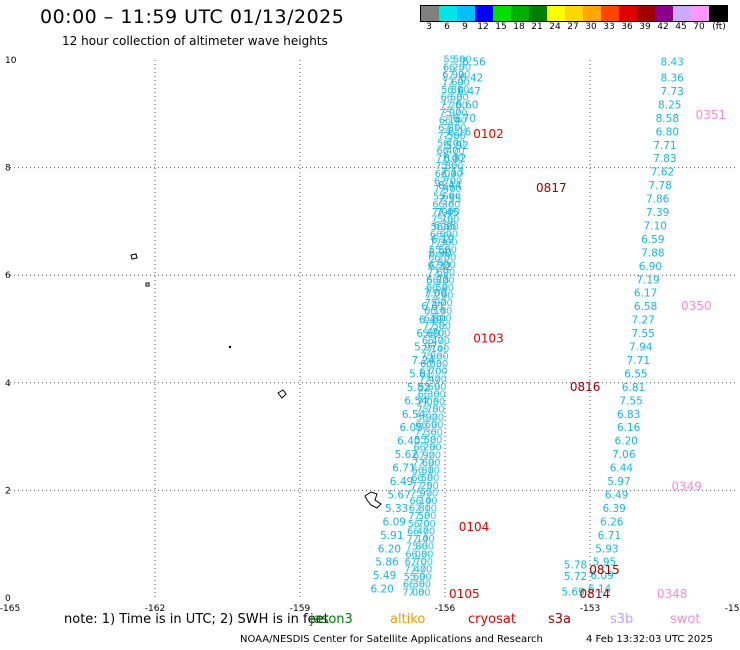 The height and width of the screenshot is (650, 740). Describe the element at coordinates (416, 401) in the screenshot. I see `data-point-label: 6.54` at that location.